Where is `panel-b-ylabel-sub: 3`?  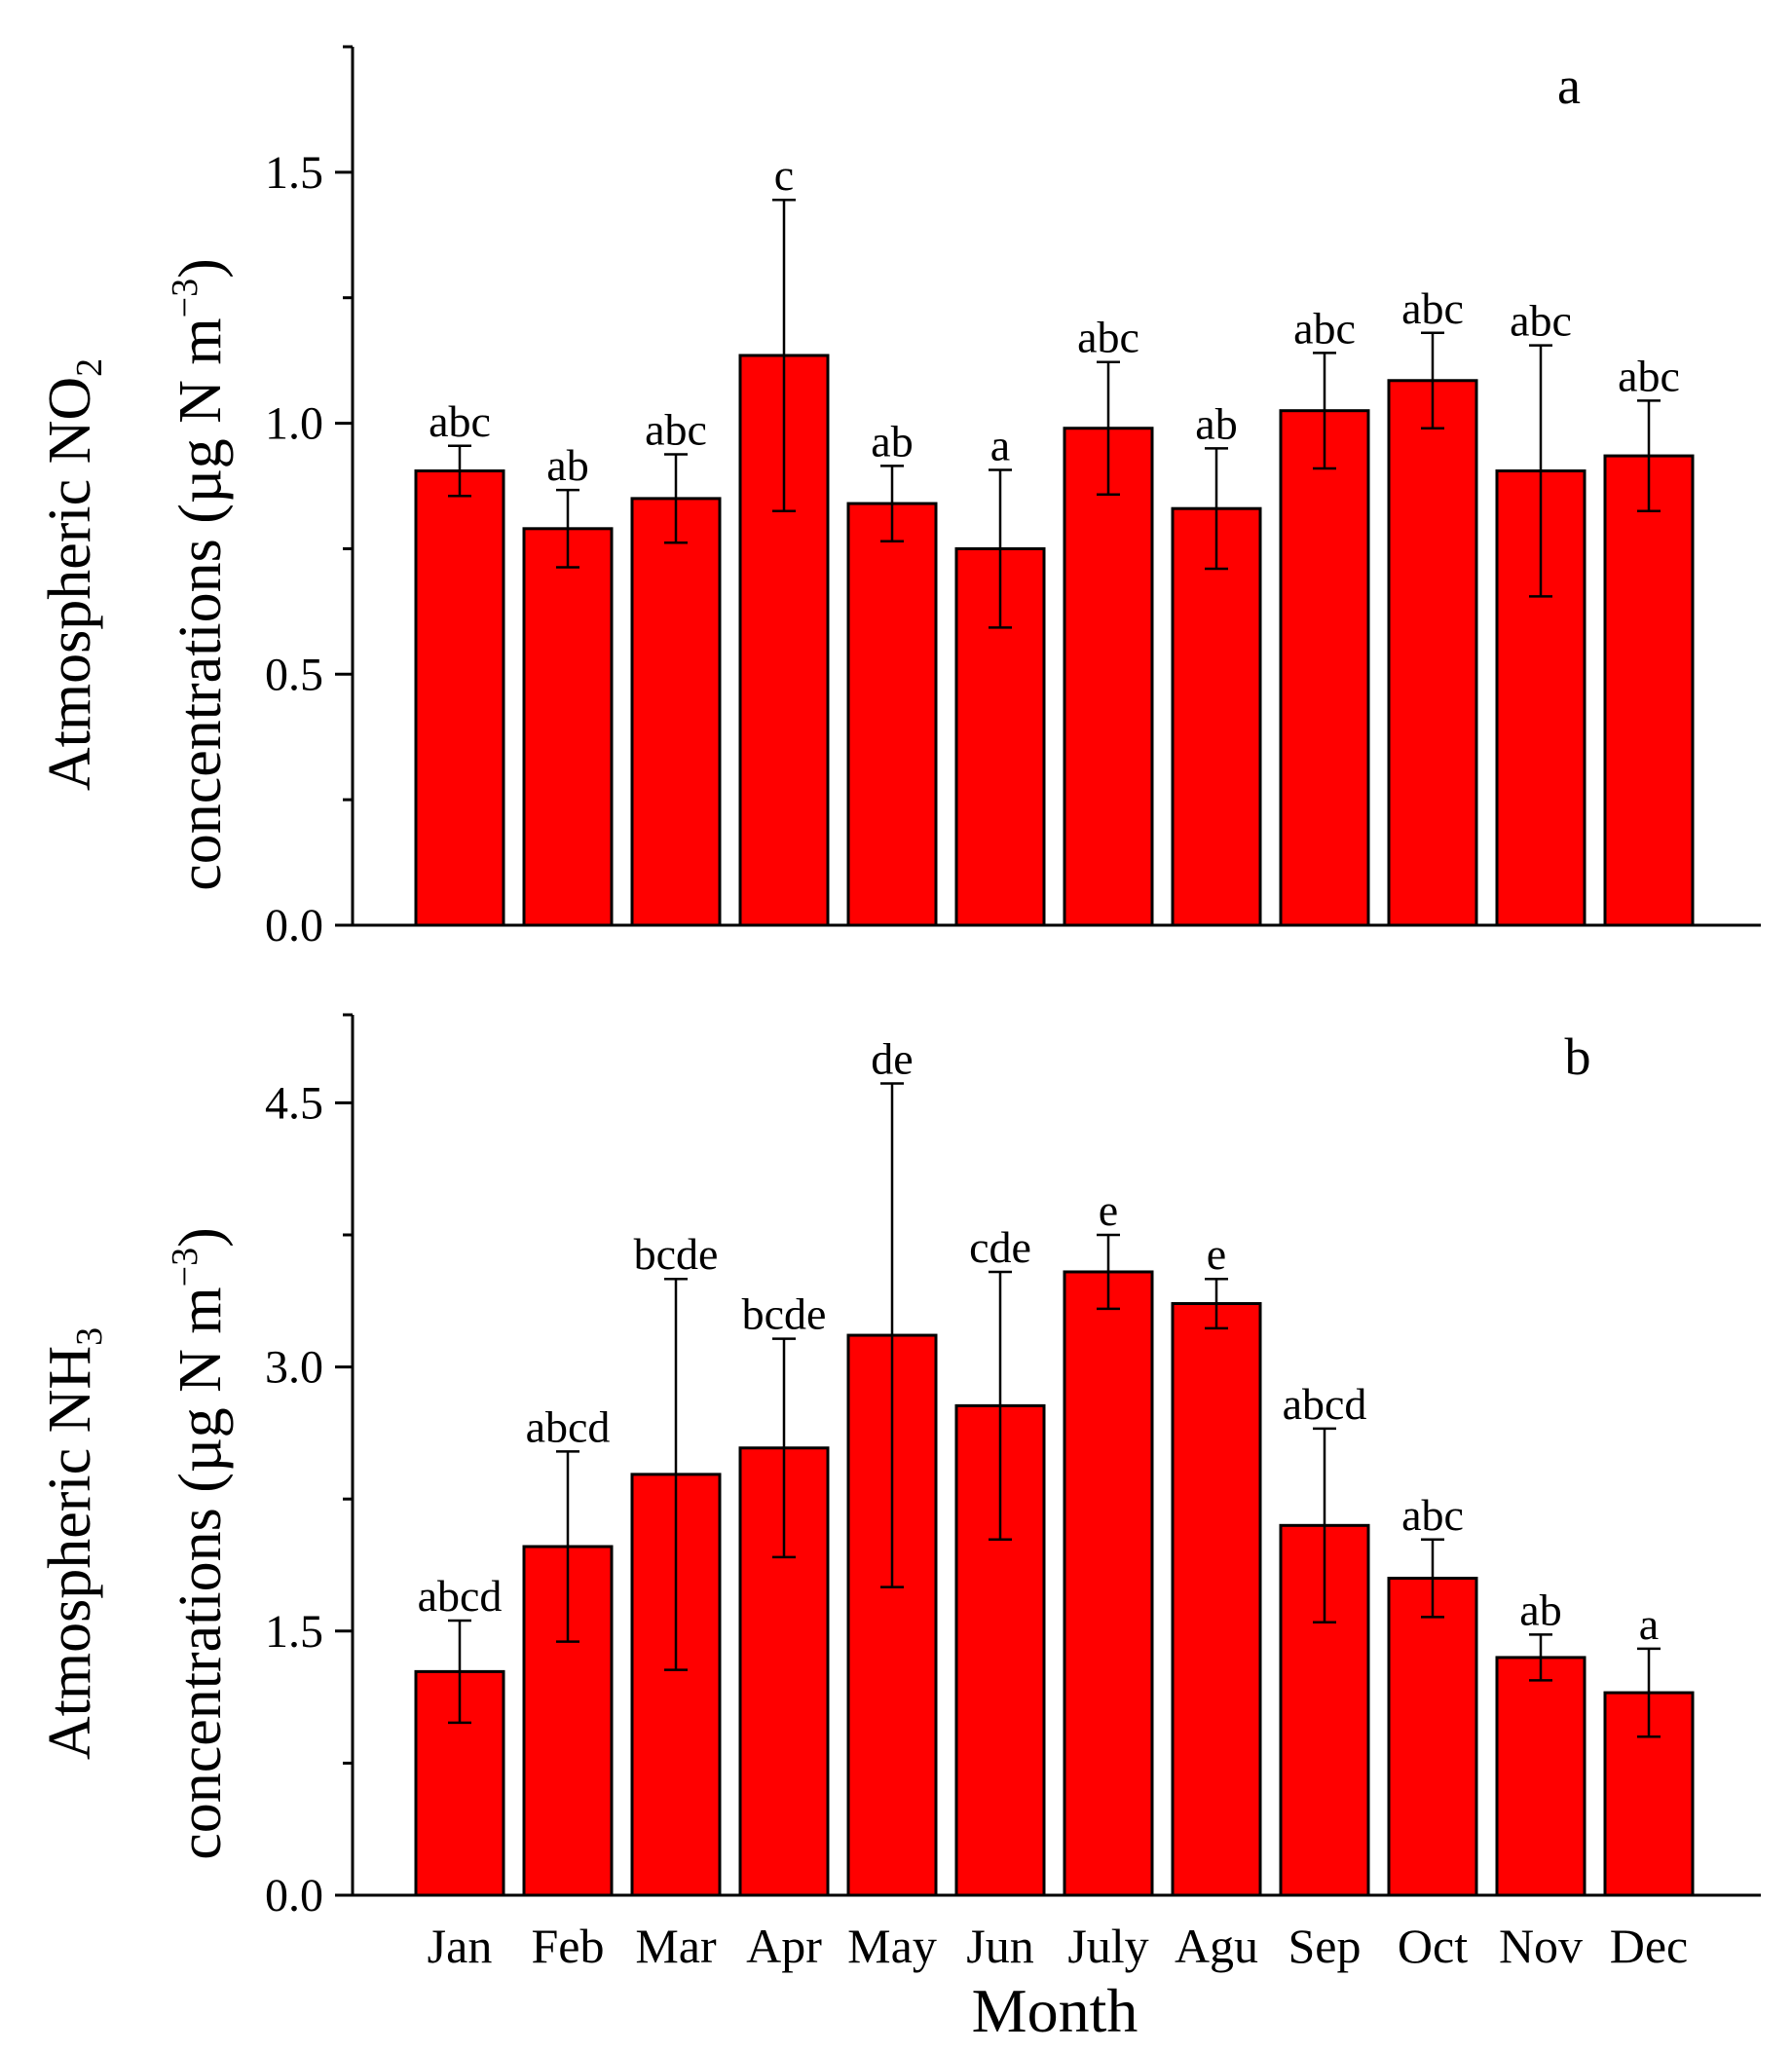
panel-b-ylabel-sub: 3 is located at coordinates (89, 1337).